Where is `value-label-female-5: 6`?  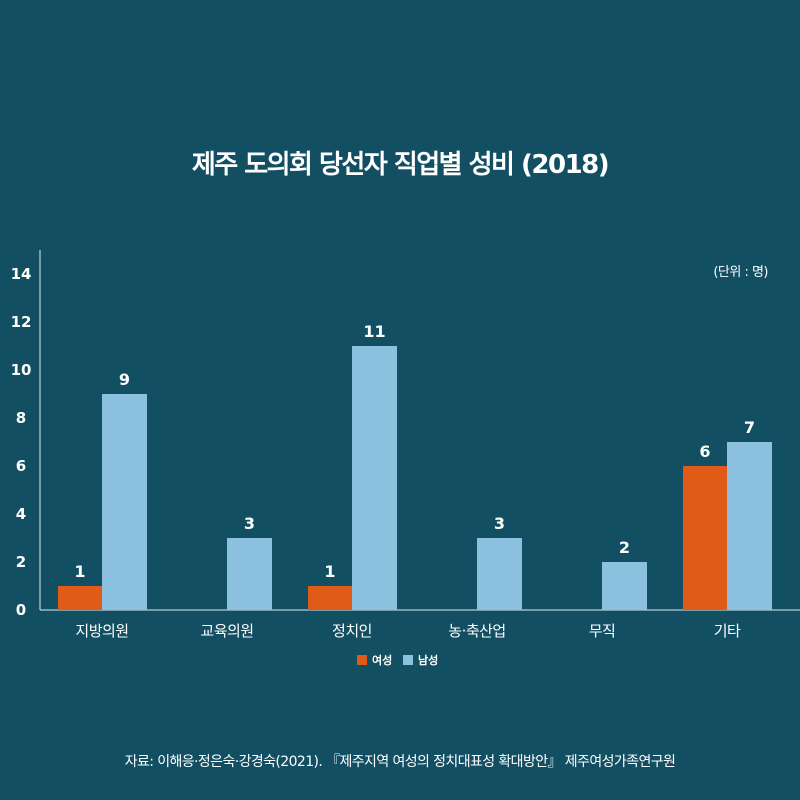 value-label-female-5: 6 is located at coordinates (704, 451).